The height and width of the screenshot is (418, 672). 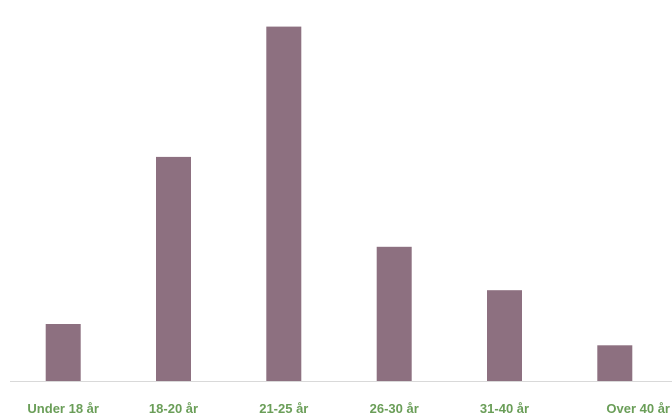 What do you see at coordinates (173, 408) in the screenshot?
I see `x-tick-label: 18-20 år` at bounding box center [173, 408].